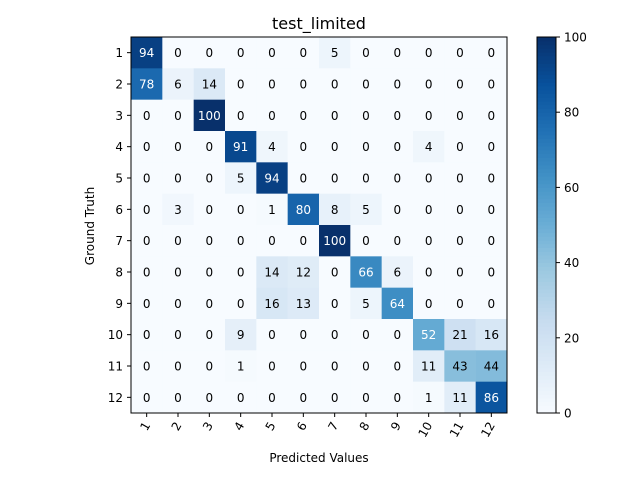 This screenshot has width=640, height=484. Describe the element at coordinates (459, 367) in the screenshot. I see `cell-value-label: 43` at that location.